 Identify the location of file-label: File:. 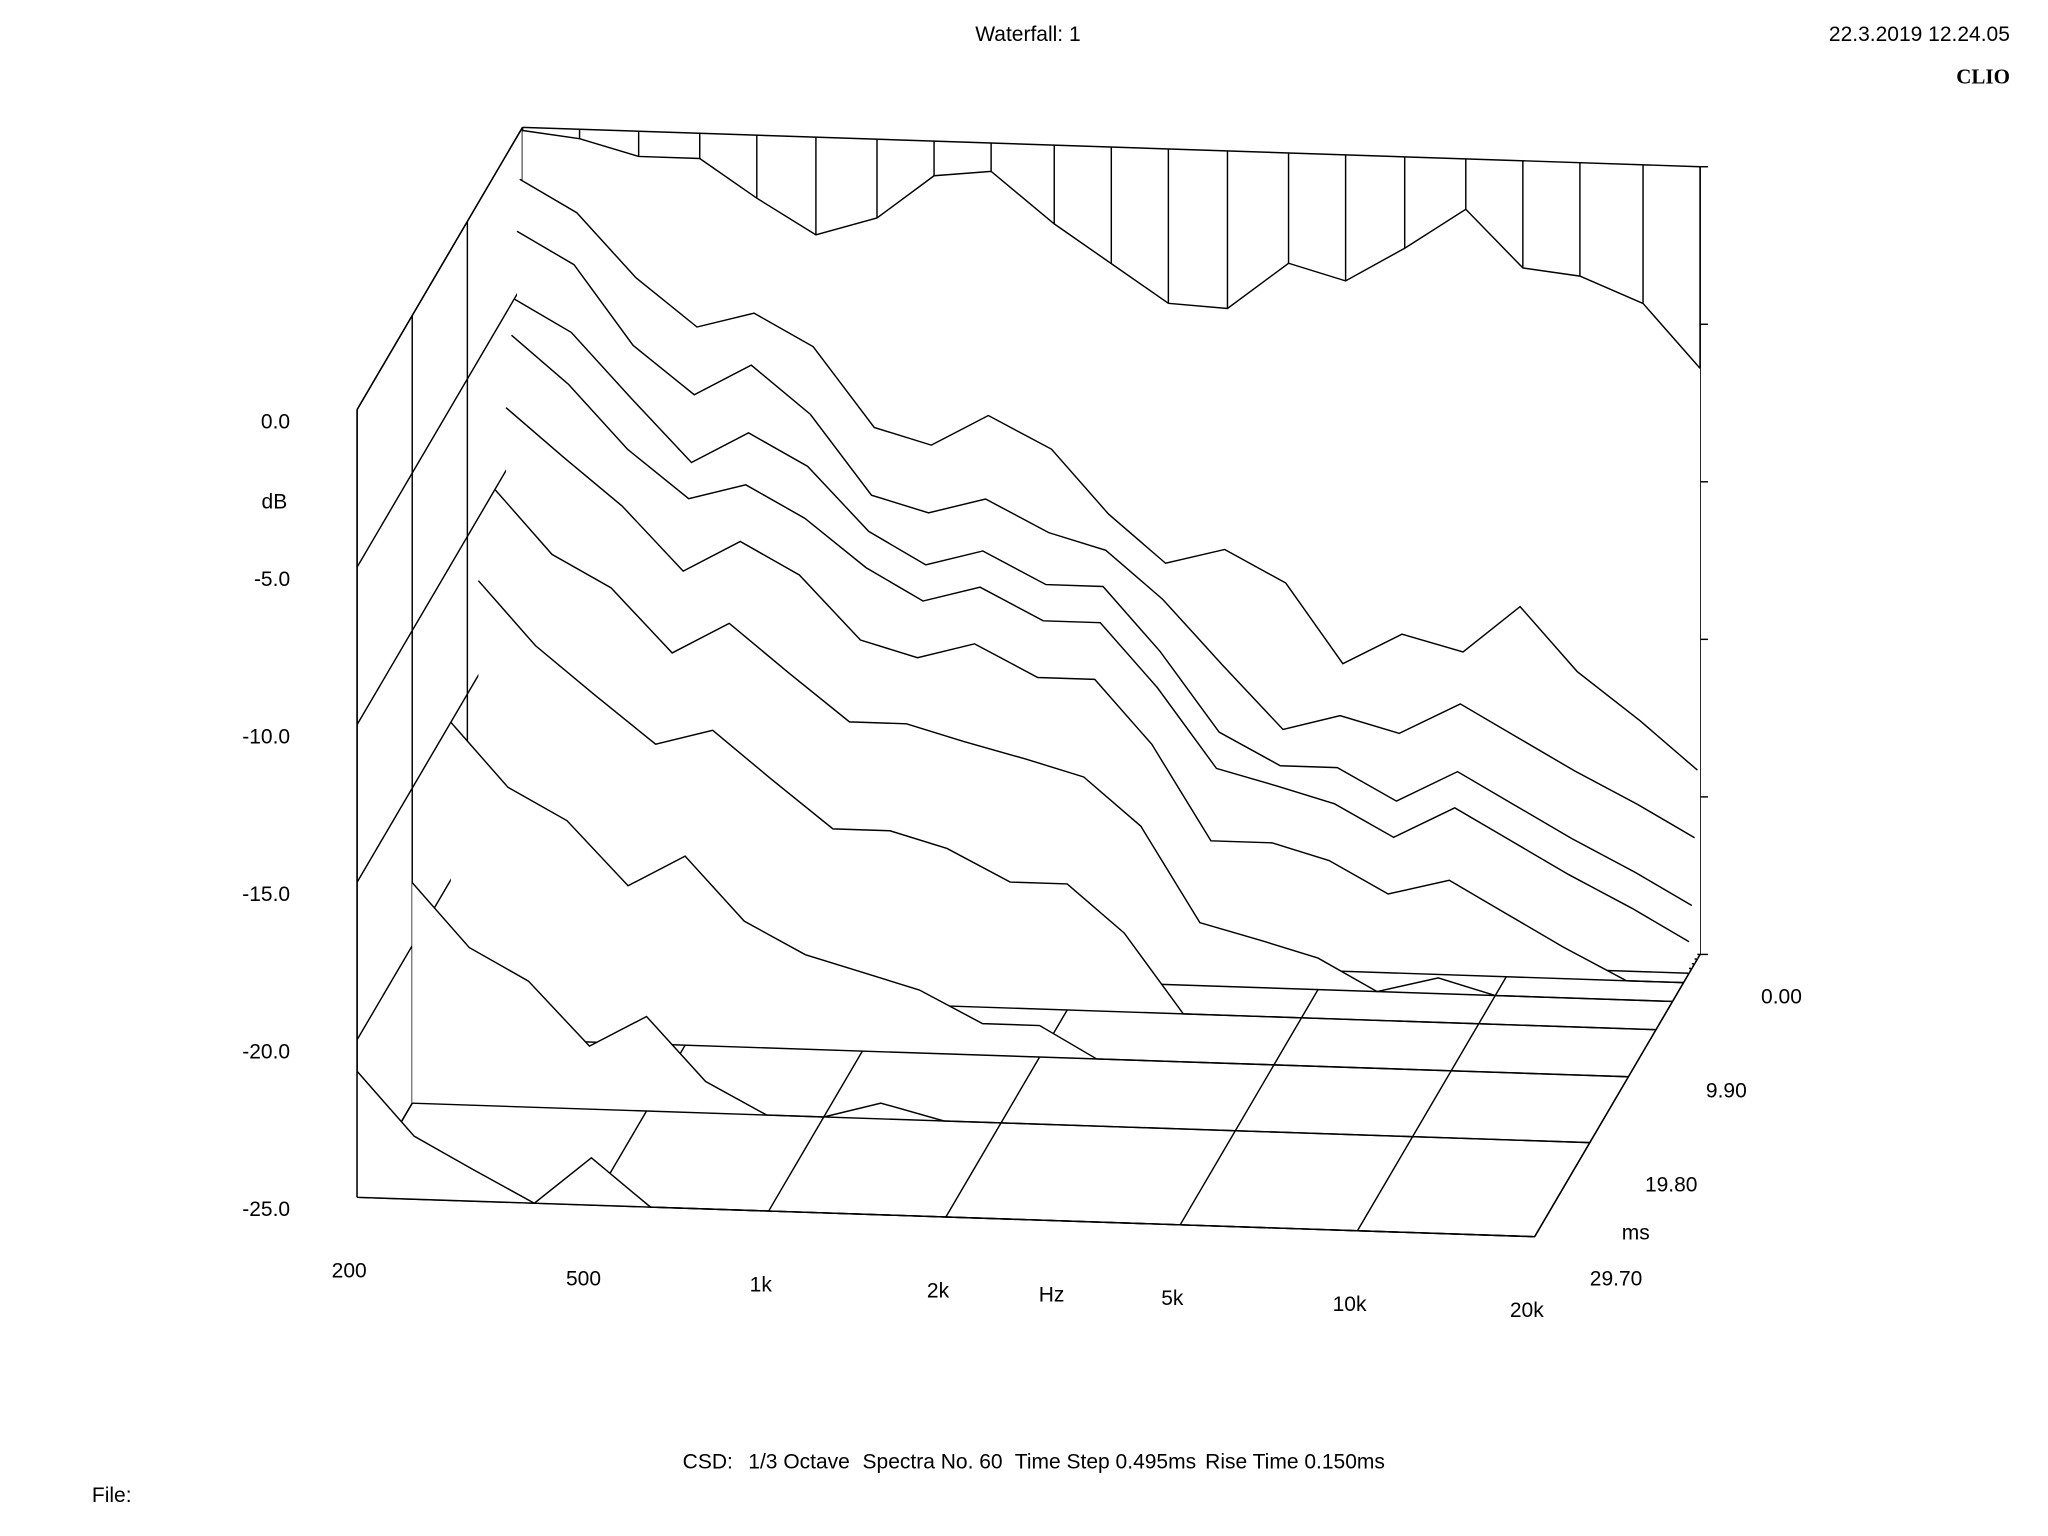
(112, 1495).